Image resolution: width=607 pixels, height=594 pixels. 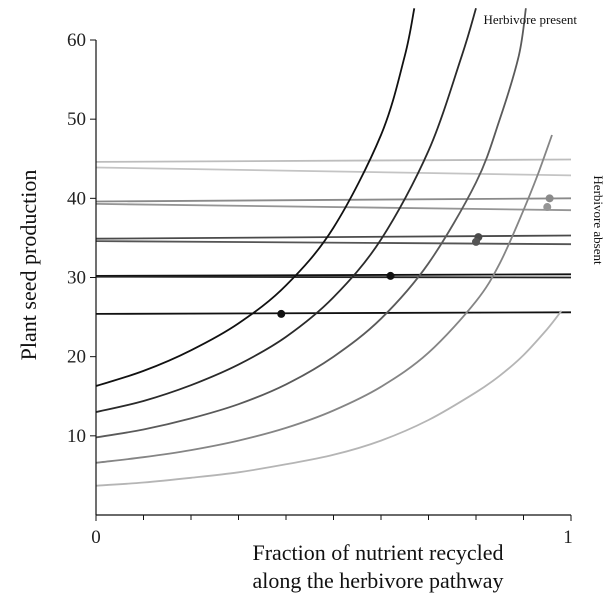 I want to click on y-tick-label-40: 40, so click(x=76, y=198).